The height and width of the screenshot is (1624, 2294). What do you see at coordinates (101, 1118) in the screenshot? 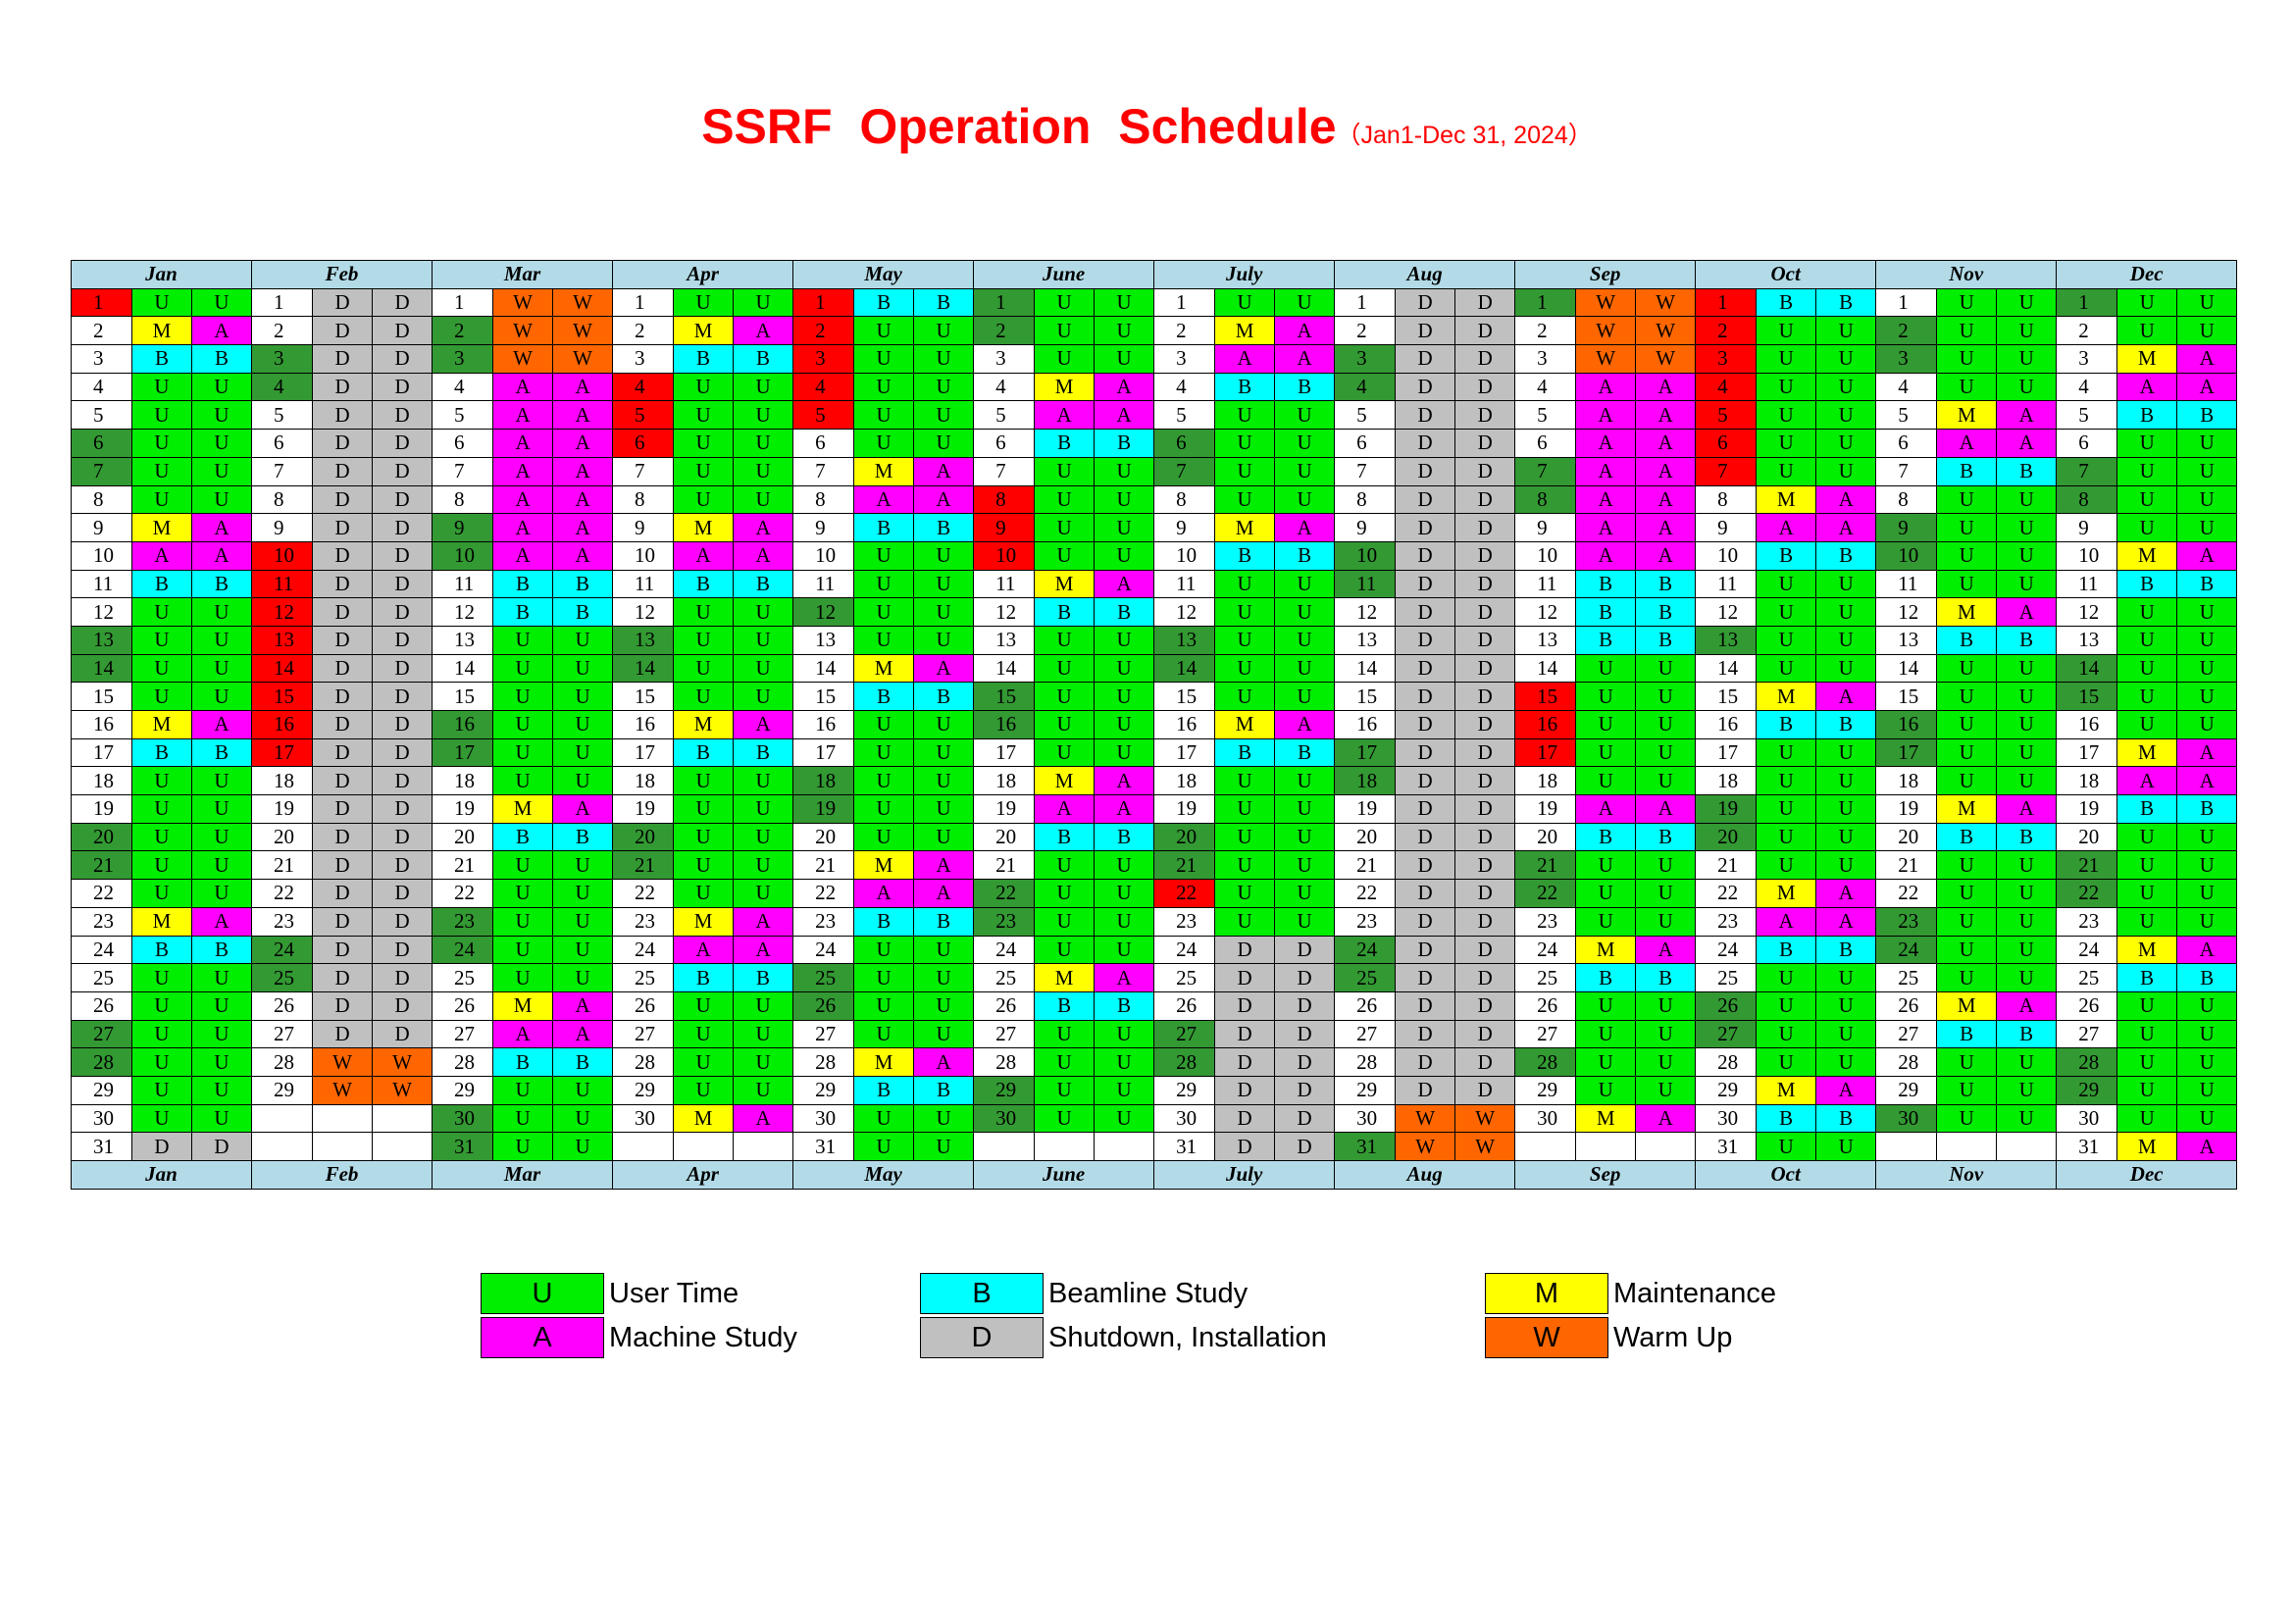
I see `day-number: 30` at bounding box center [101, 1118].